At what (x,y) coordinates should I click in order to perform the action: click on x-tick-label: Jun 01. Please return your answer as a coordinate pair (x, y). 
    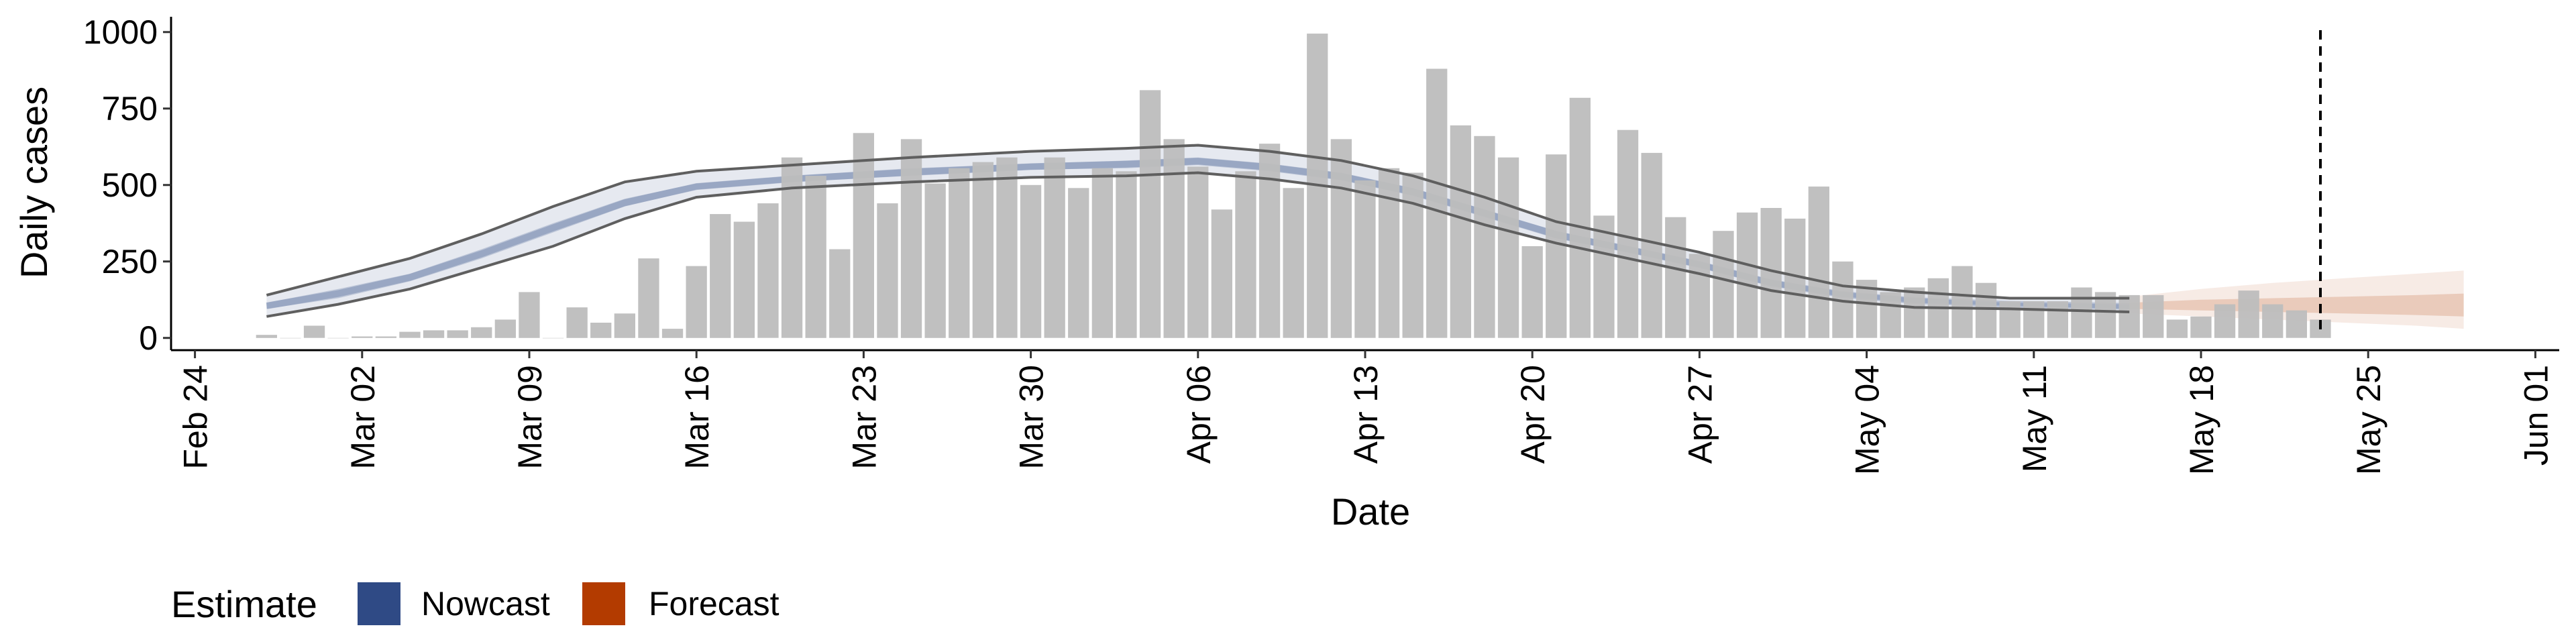
    Looking at the image, I should click on (2536, 415).